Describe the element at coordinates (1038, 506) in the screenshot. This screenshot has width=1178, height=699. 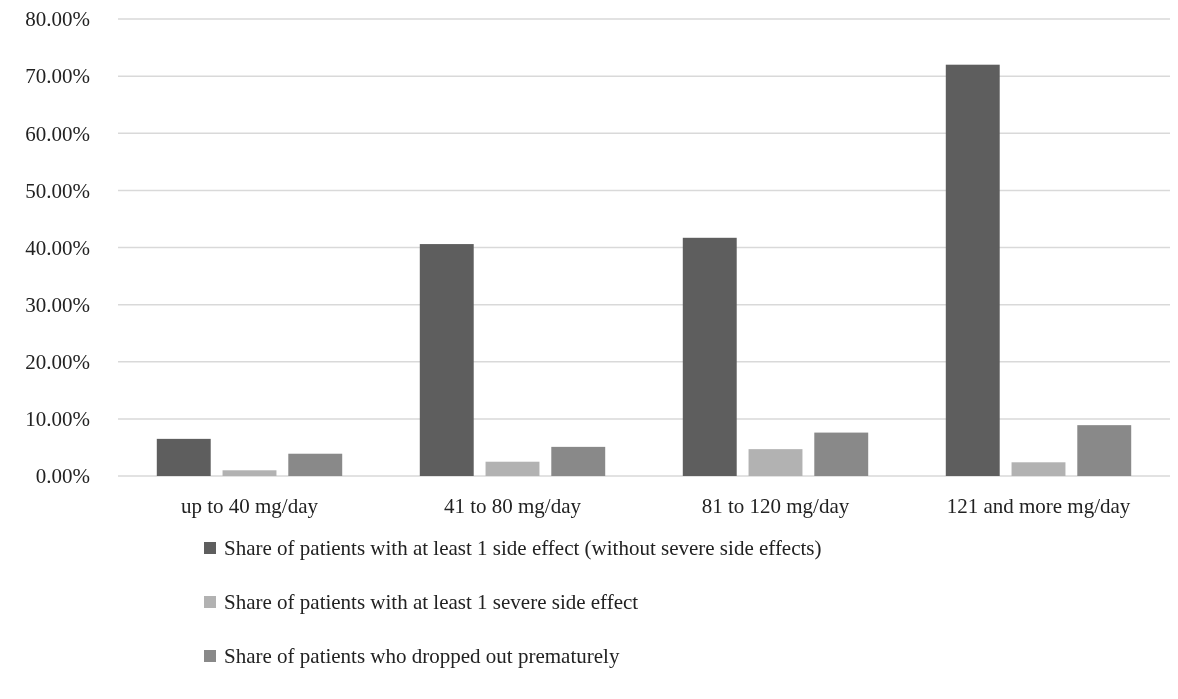
I see `x-tick-label: 121 and more mg/day` at that location.